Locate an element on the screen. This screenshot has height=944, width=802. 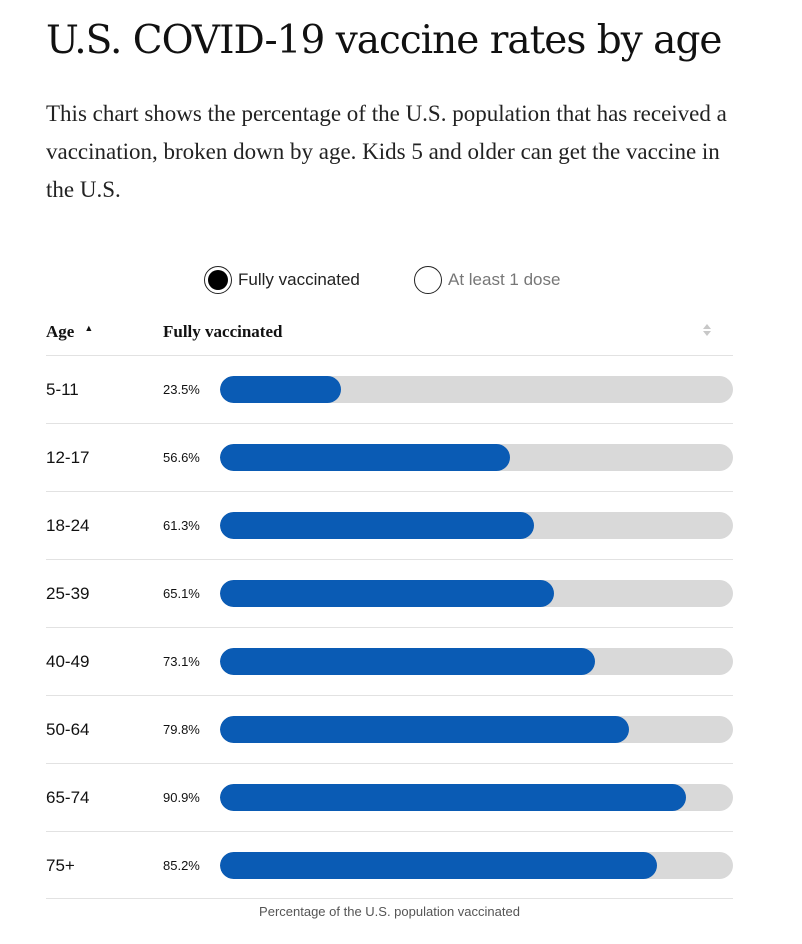
bar-data-label: 61.3% is located at coordinates (181, 525).